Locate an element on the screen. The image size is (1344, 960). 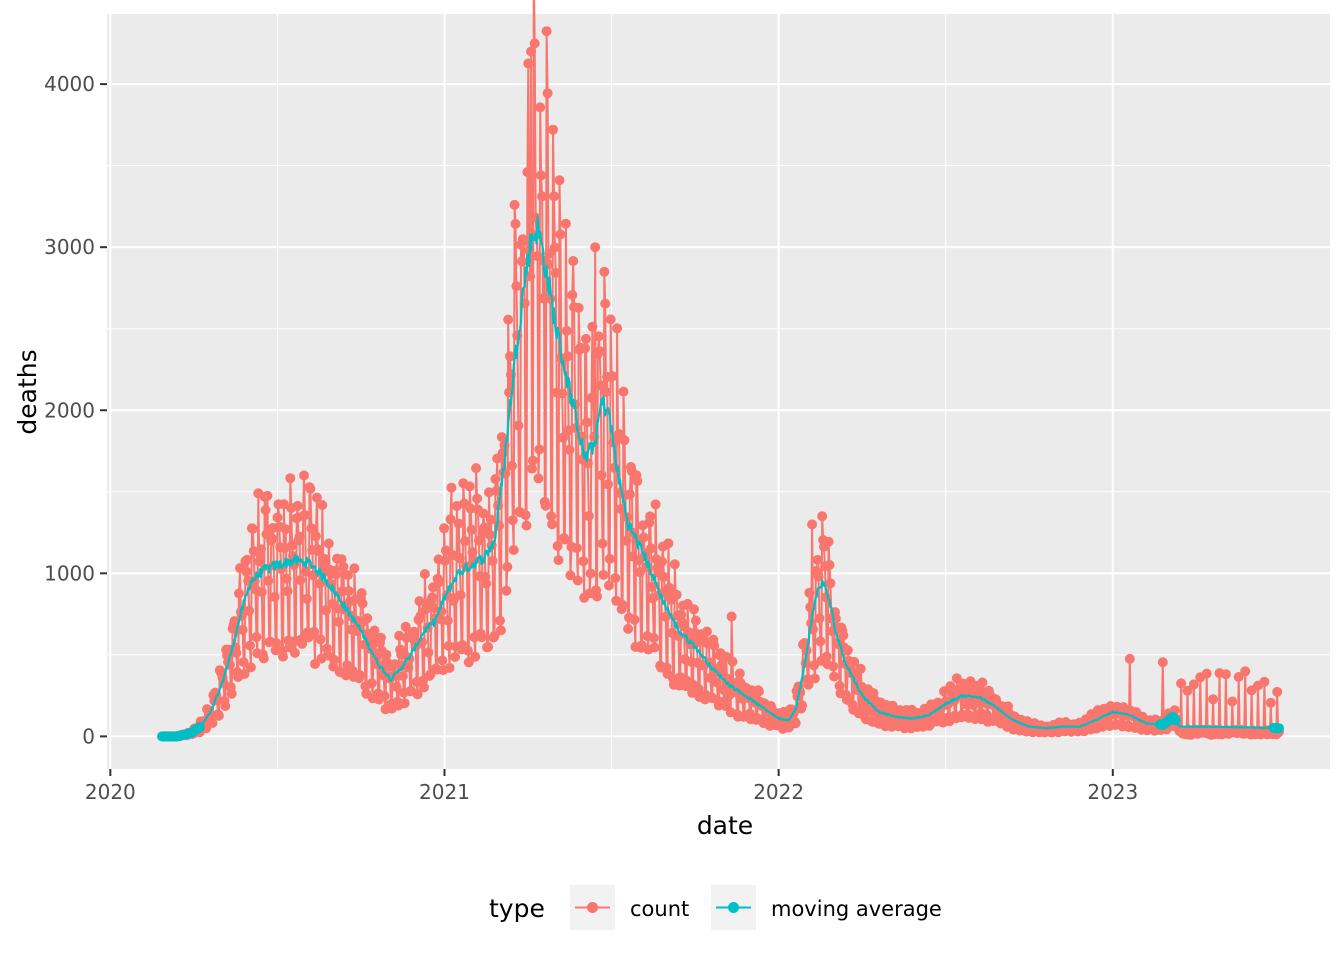
x-tick-label: 2023 is located at coordinates (1112, 792).